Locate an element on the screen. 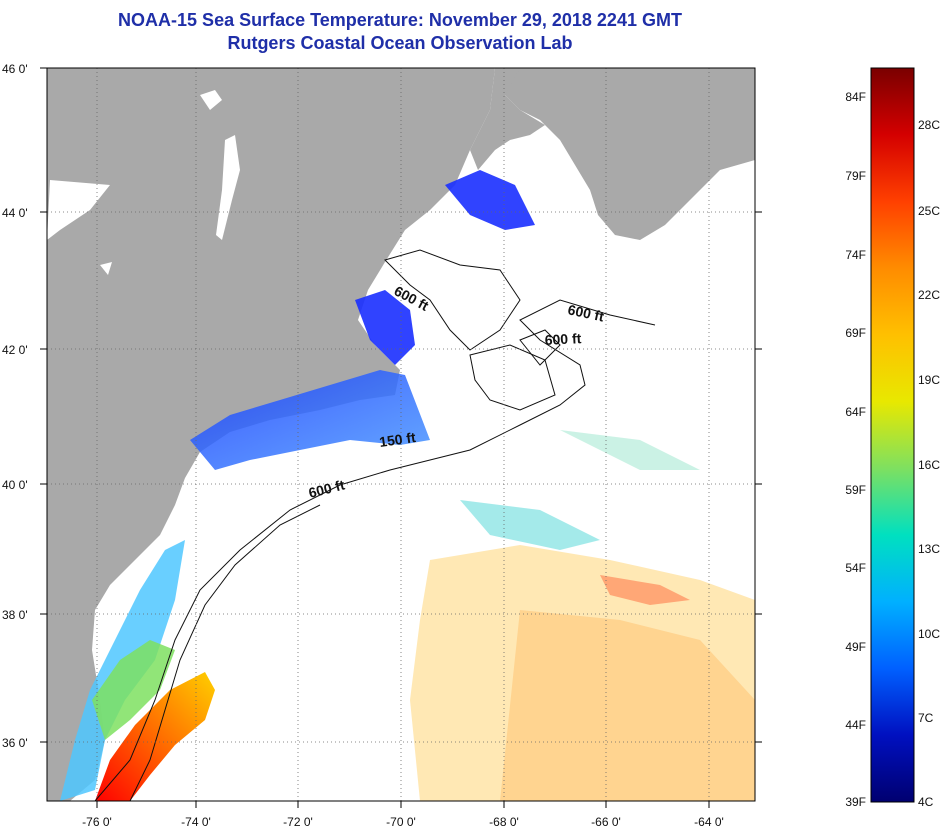 This screenshot has height=832, width=944. bay-of-fundy-water is located at coordinates (490, 200).